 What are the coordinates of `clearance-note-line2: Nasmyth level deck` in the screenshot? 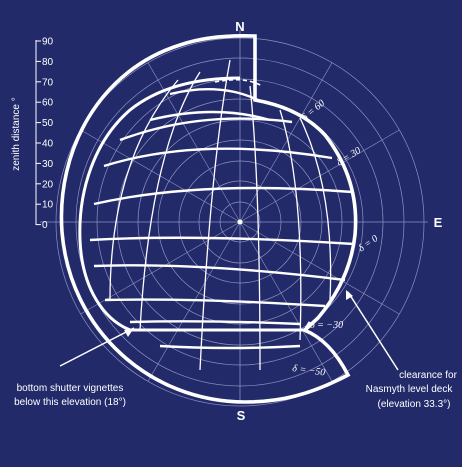 It's located at (410, 389).